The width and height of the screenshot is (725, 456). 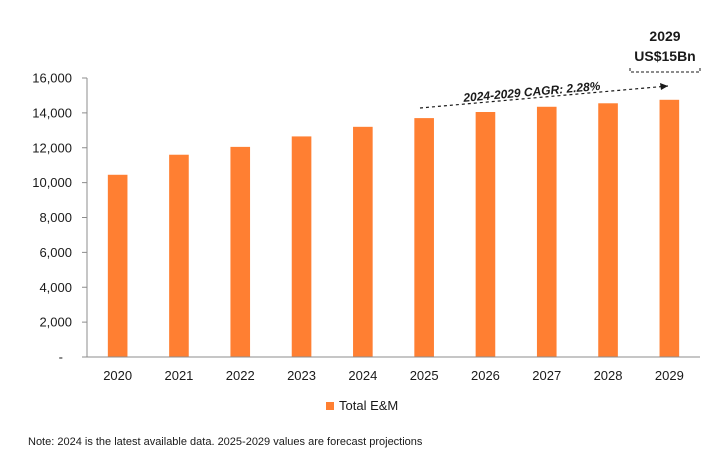 I want to click on cagr-label: 2024-2029 CAGR: 2.28%, so click(x=531, y=92).